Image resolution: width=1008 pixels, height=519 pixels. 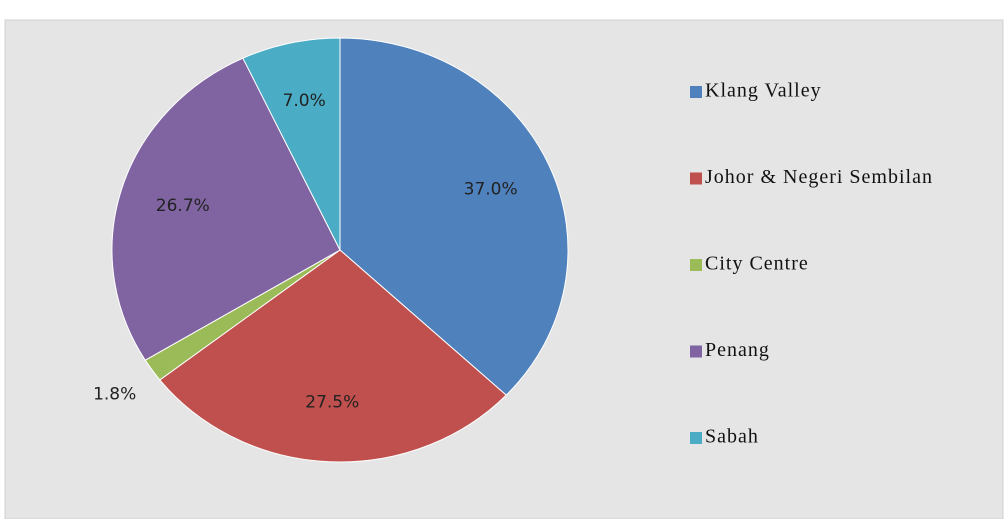 What do you see at coordinates (183, 206) in the screenshot?
I see `data-label: 26.7%` at bounding box center [183, 206].